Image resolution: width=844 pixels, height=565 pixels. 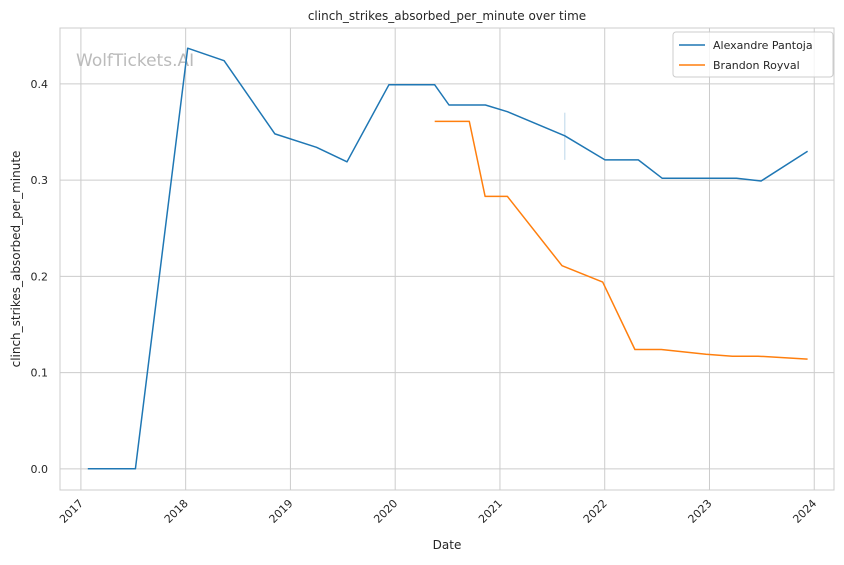 I want to click on x-axis-label: Date, so click(x=447, y=545).